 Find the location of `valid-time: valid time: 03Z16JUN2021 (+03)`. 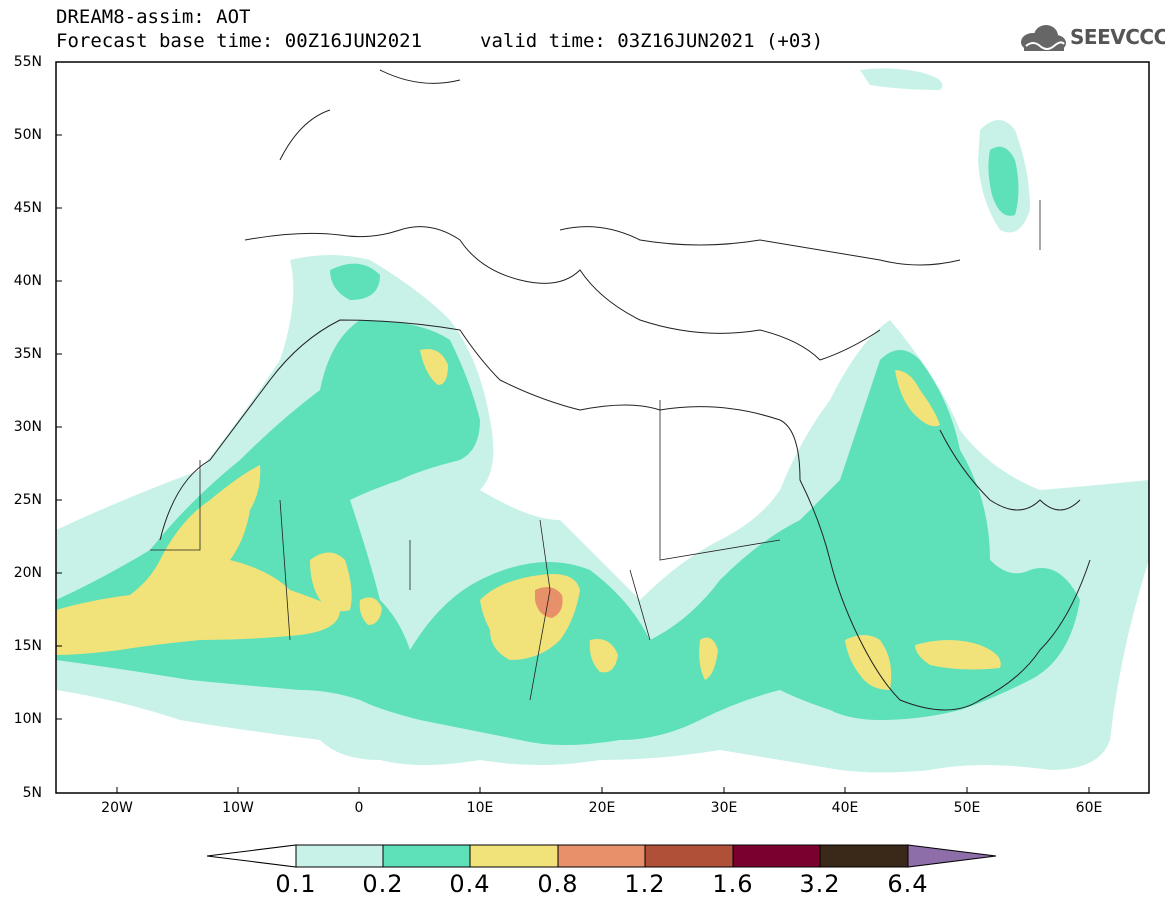

valid-time: valid time: 03Z16JUN2021 (+03) is located at coordinates (652, 41).